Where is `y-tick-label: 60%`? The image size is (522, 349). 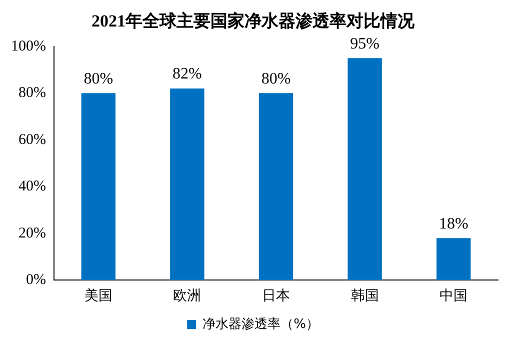
y-tick-label: 60% is located at coordinates (32, 140).